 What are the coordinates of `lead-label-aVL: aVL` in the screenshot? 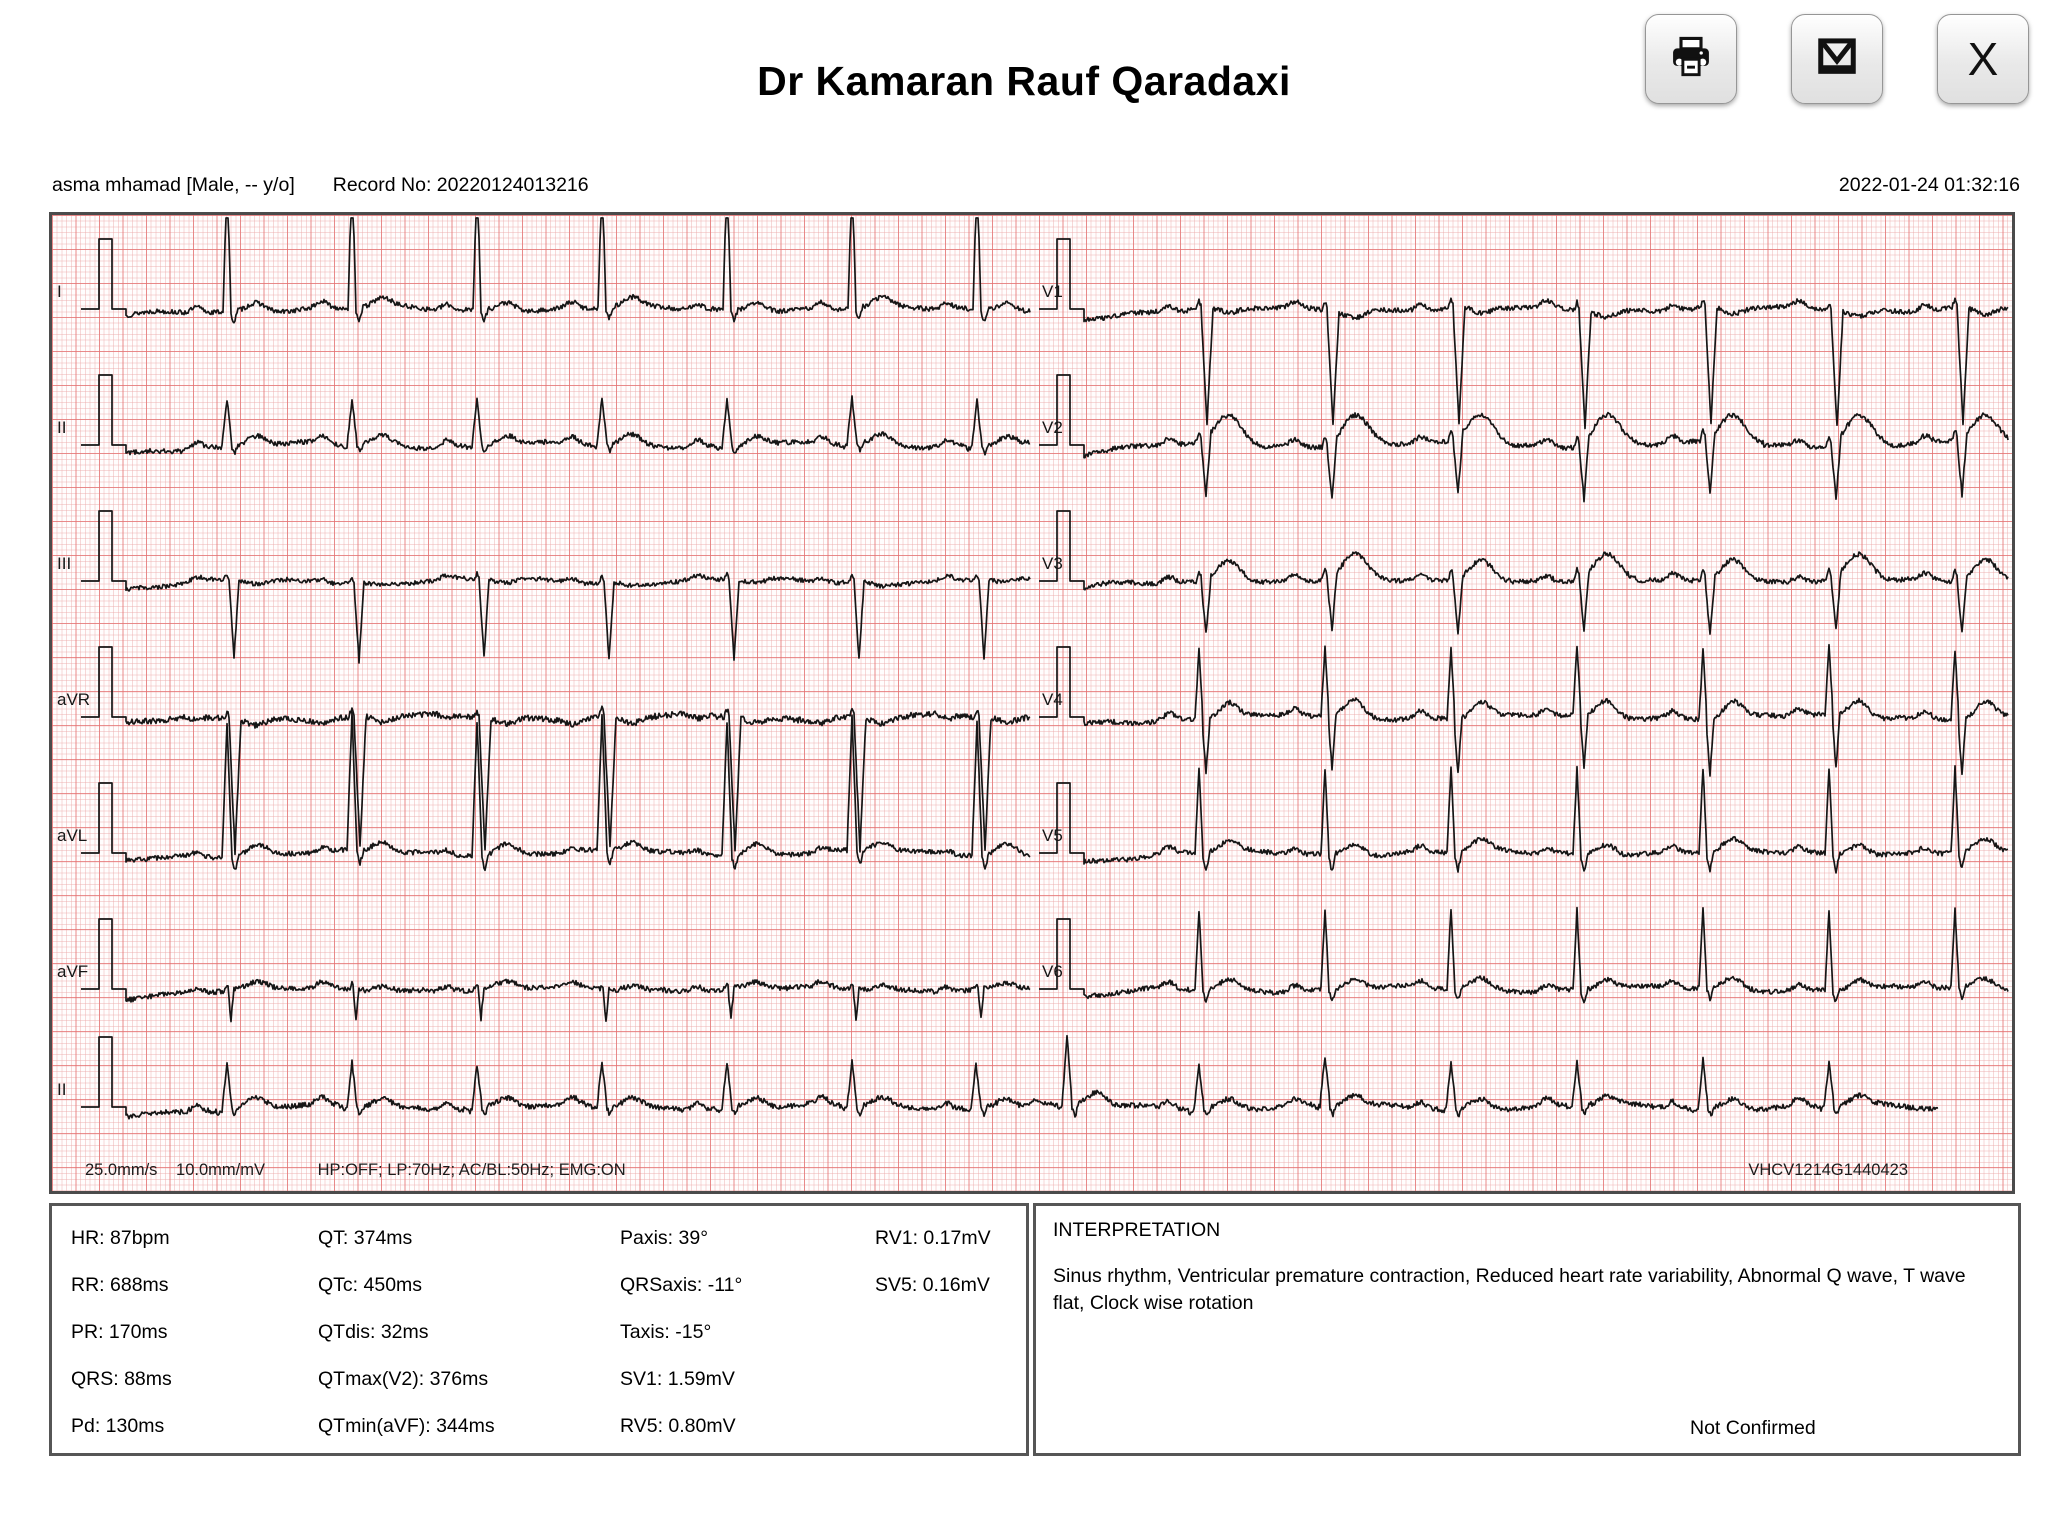 It's located at (72, 835).